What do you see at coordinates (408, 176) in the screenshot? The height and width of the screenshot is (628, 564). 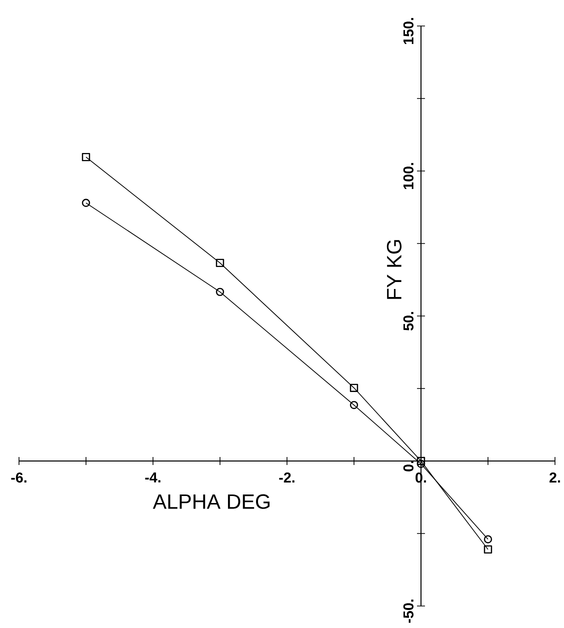 I see `y-tick-label: 100.` at bounding box center [408, 176].